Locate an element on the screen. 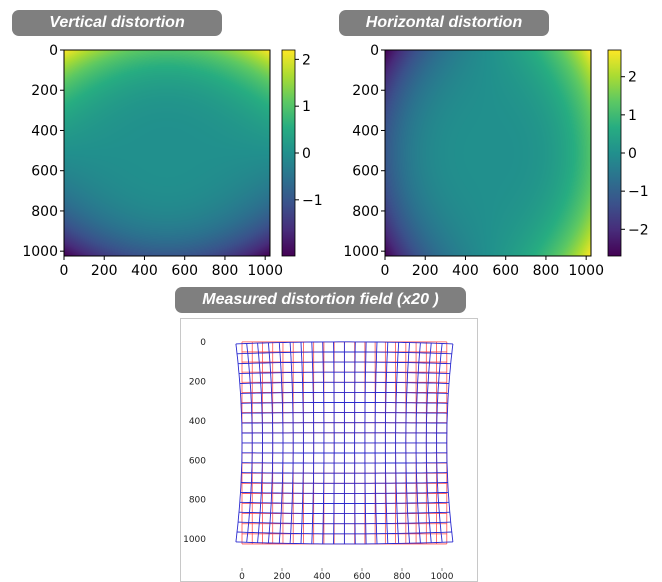  vertical-y-tick-label: 400 is located at coordinates (44, 131).